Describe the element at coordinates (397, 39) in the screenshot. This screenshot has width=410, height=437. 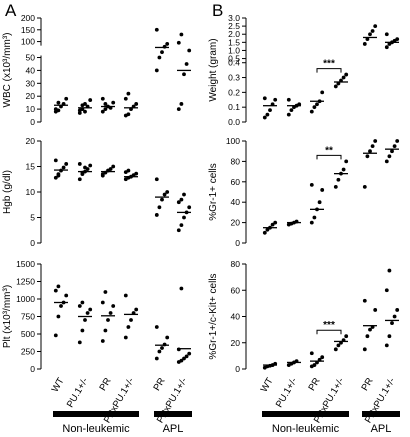
I see `weight-point-prxpu1-apl` at that location.